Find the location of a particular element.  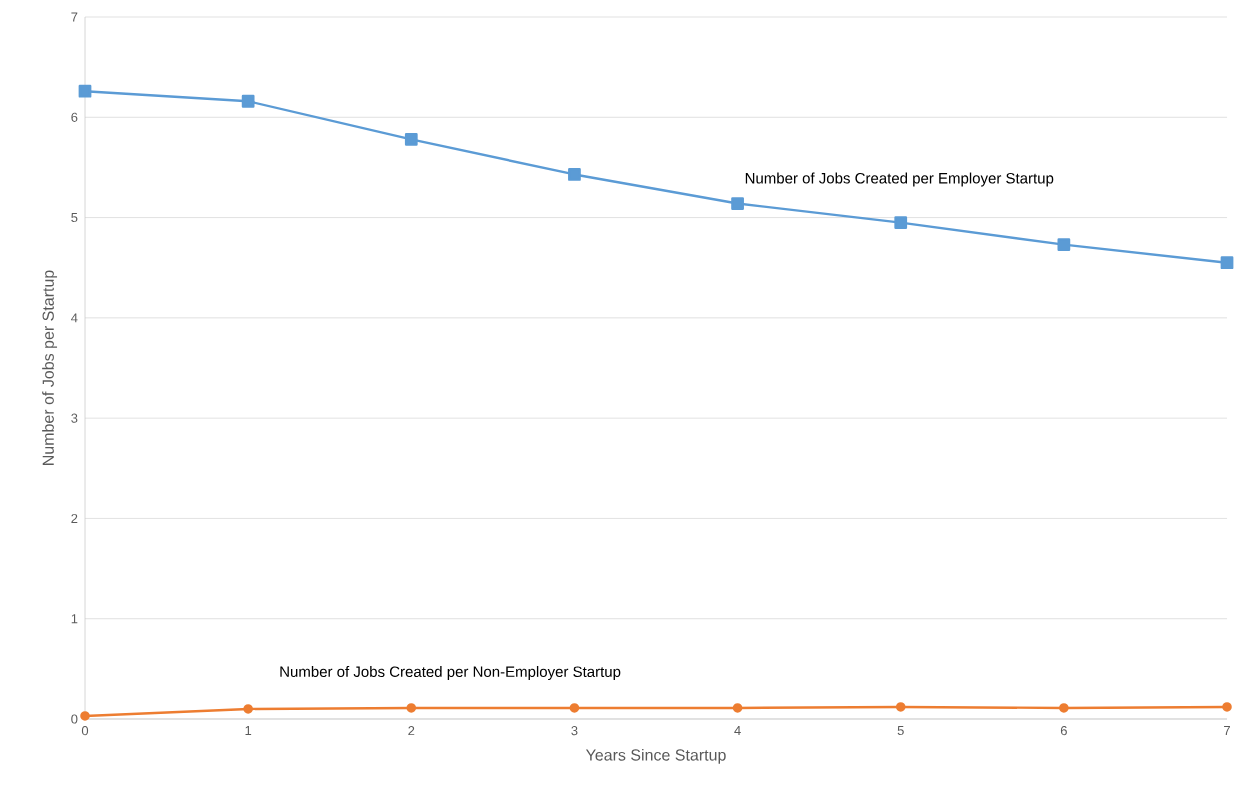

y-axis-title: Number of Jobs per Startup is located at coordinates (50, 367).